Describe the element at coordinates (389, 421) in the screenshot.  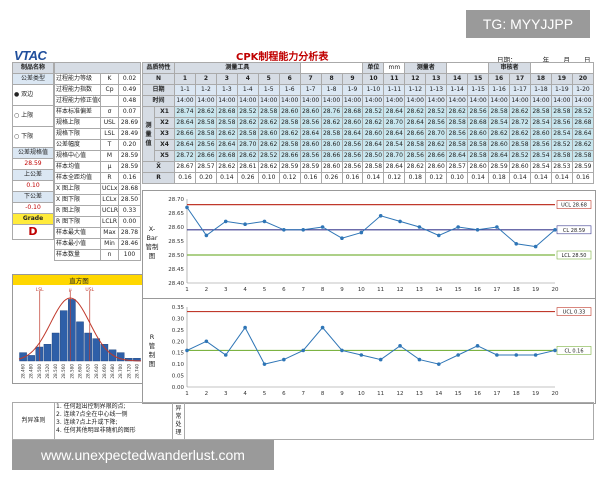
I see `abnormal-handling-area` at that location.